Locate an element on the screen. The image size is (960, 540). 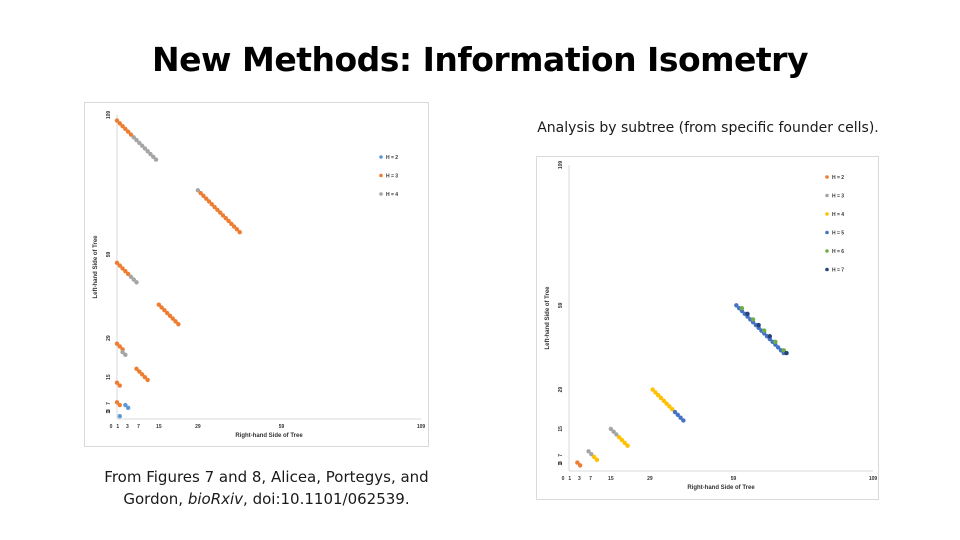
x-tick-label: 109 is located at coordinates (421, 427).